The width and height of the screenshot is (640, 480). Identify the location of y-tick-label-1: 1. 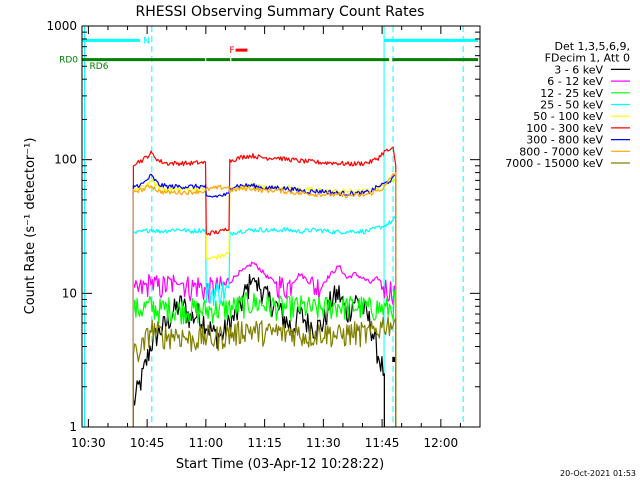
(73, 427).